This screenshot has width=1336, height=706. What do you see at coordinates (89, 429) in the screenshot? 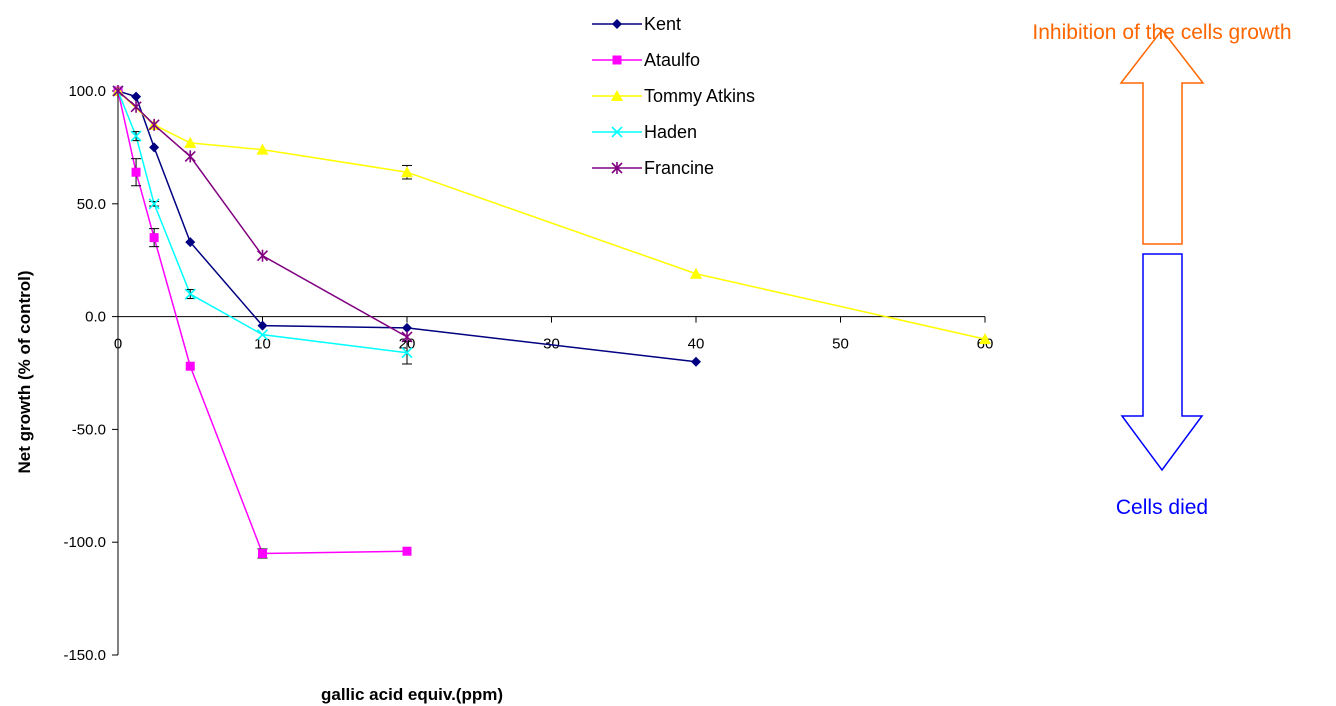
I see `y-tick-label: -50.0` at bounding box center [89, 429].